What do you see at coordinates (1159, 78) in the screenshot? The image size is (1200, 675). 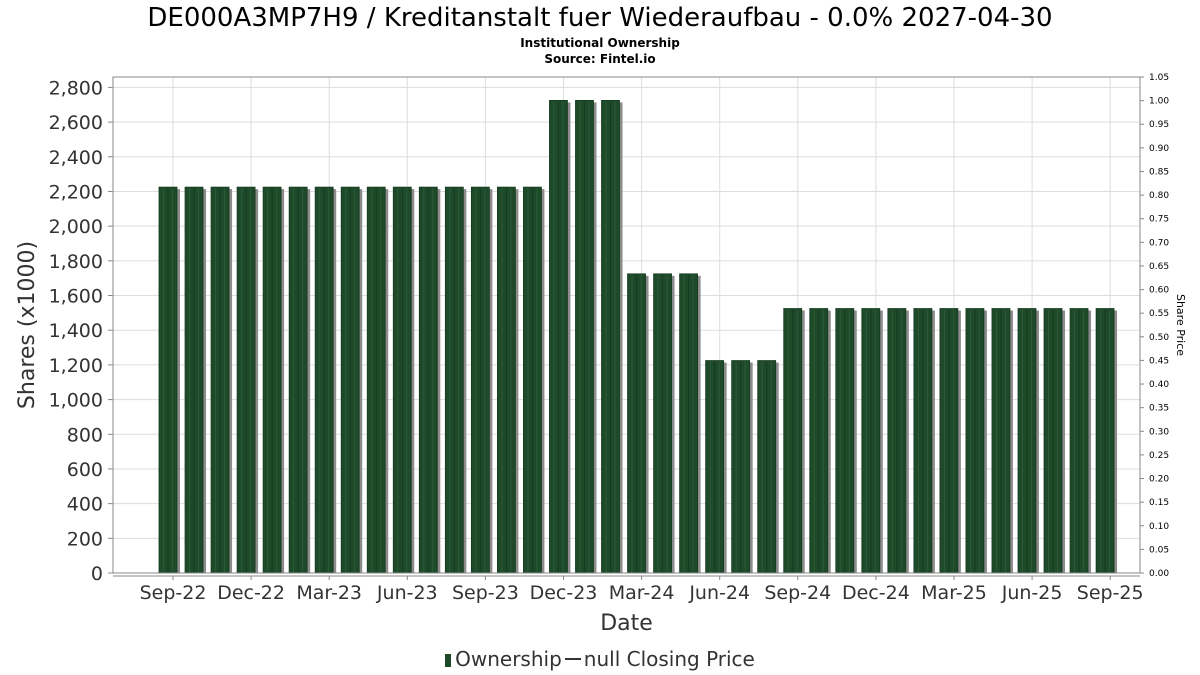 I see `y2-tick-label: 1.05` at bounding box center [1159, 78].